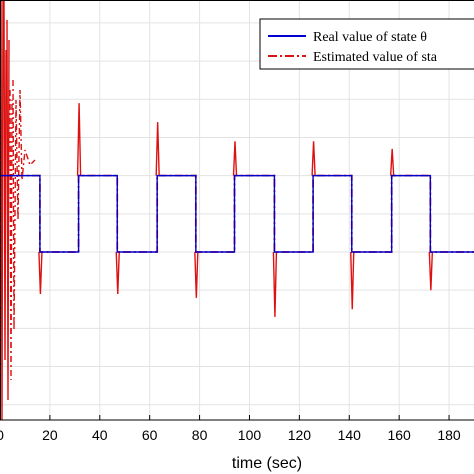 Image resolution: width=474 pixels, height=474 pixels. Describe the element at coordinates (50, 435) in the screenshot. I see `x-tick-label-0: 20` at that location.